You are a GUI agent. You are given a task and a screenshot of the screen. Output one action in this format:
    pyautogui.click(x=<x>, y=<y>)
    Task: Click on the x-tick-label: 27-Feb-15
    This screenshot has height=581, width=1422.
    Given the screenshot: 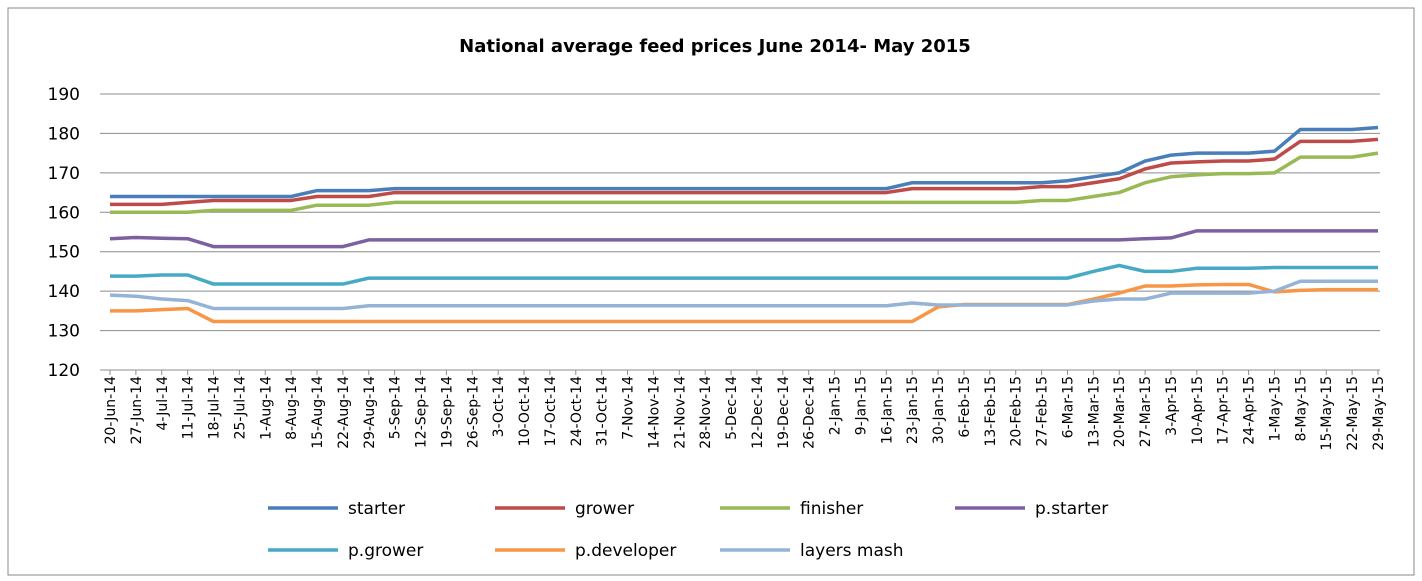 What is the action you would take?
    pyautogui.click(x=1043, y=411)
    